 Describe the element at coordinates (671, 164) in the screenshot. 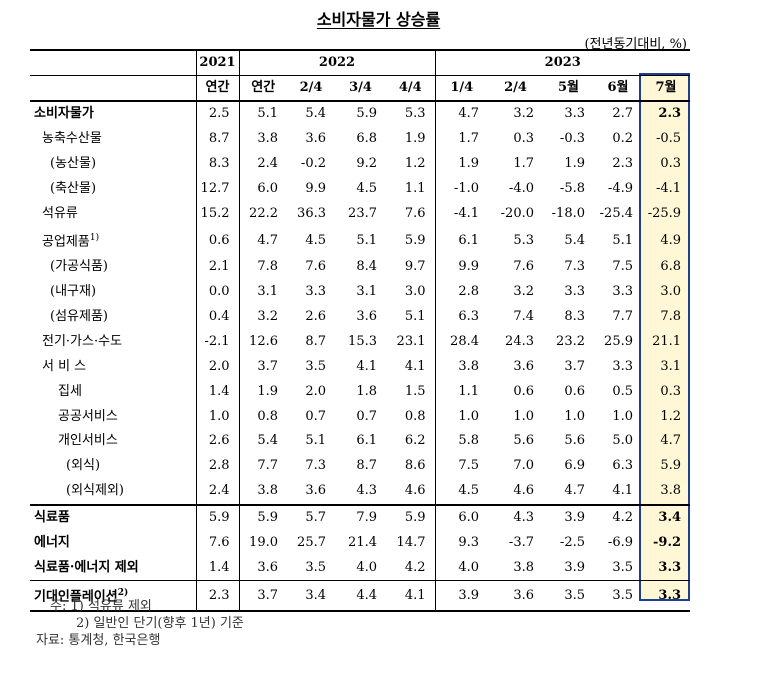

I see `value-cell-highlight: 0.3` at that location.